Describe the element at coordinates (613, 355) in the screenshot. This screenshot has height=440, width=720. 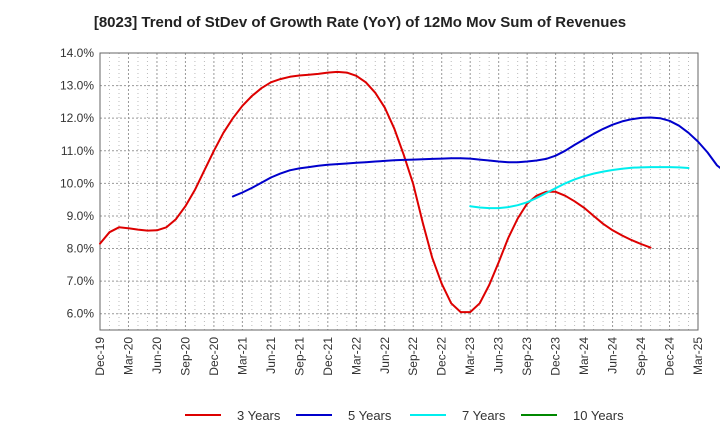
I see `x-tick-label: Jun-24` at that location.